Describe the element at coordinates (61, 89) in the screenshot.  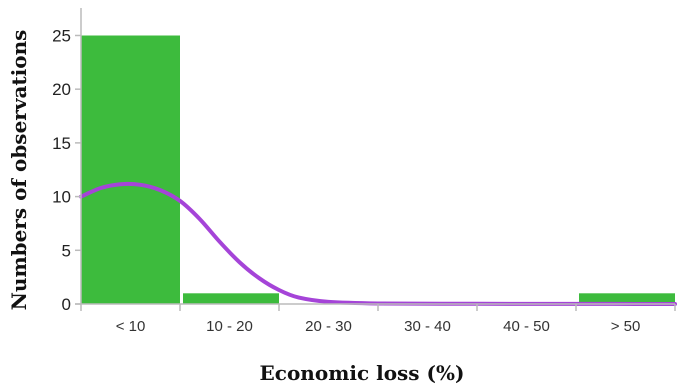
I see `y-tick-label-20: 20` at that location.